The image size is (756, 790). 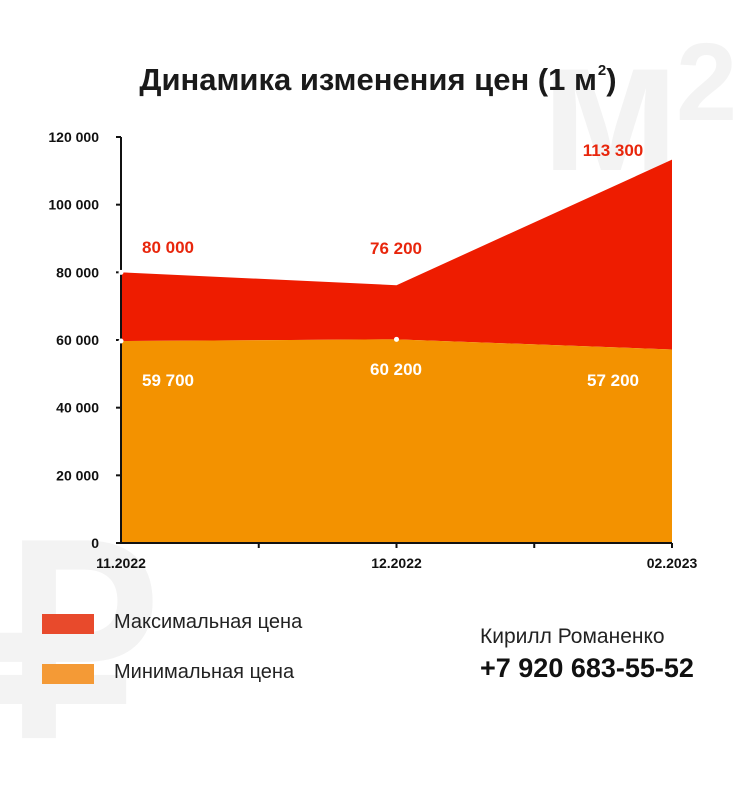 What do you see at coordinates (168, 380) in the screenshot?
I see `min-price-label: 59 700` at bounding box center [168, 380].